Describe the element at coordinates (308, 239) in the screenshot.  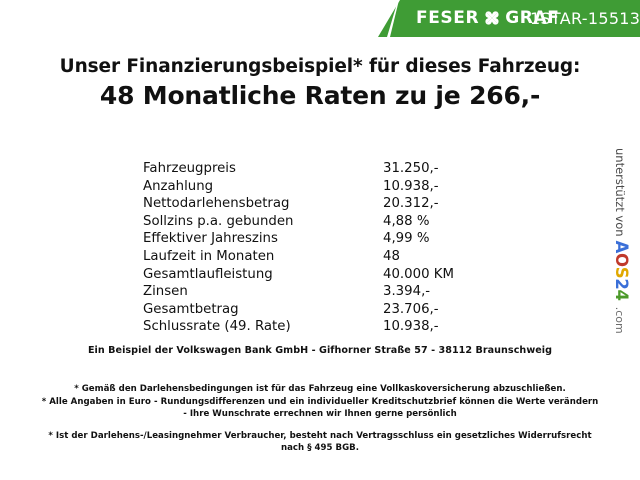
I see `table-row: Effektiver Jahreszins 4,99 %` at that location.